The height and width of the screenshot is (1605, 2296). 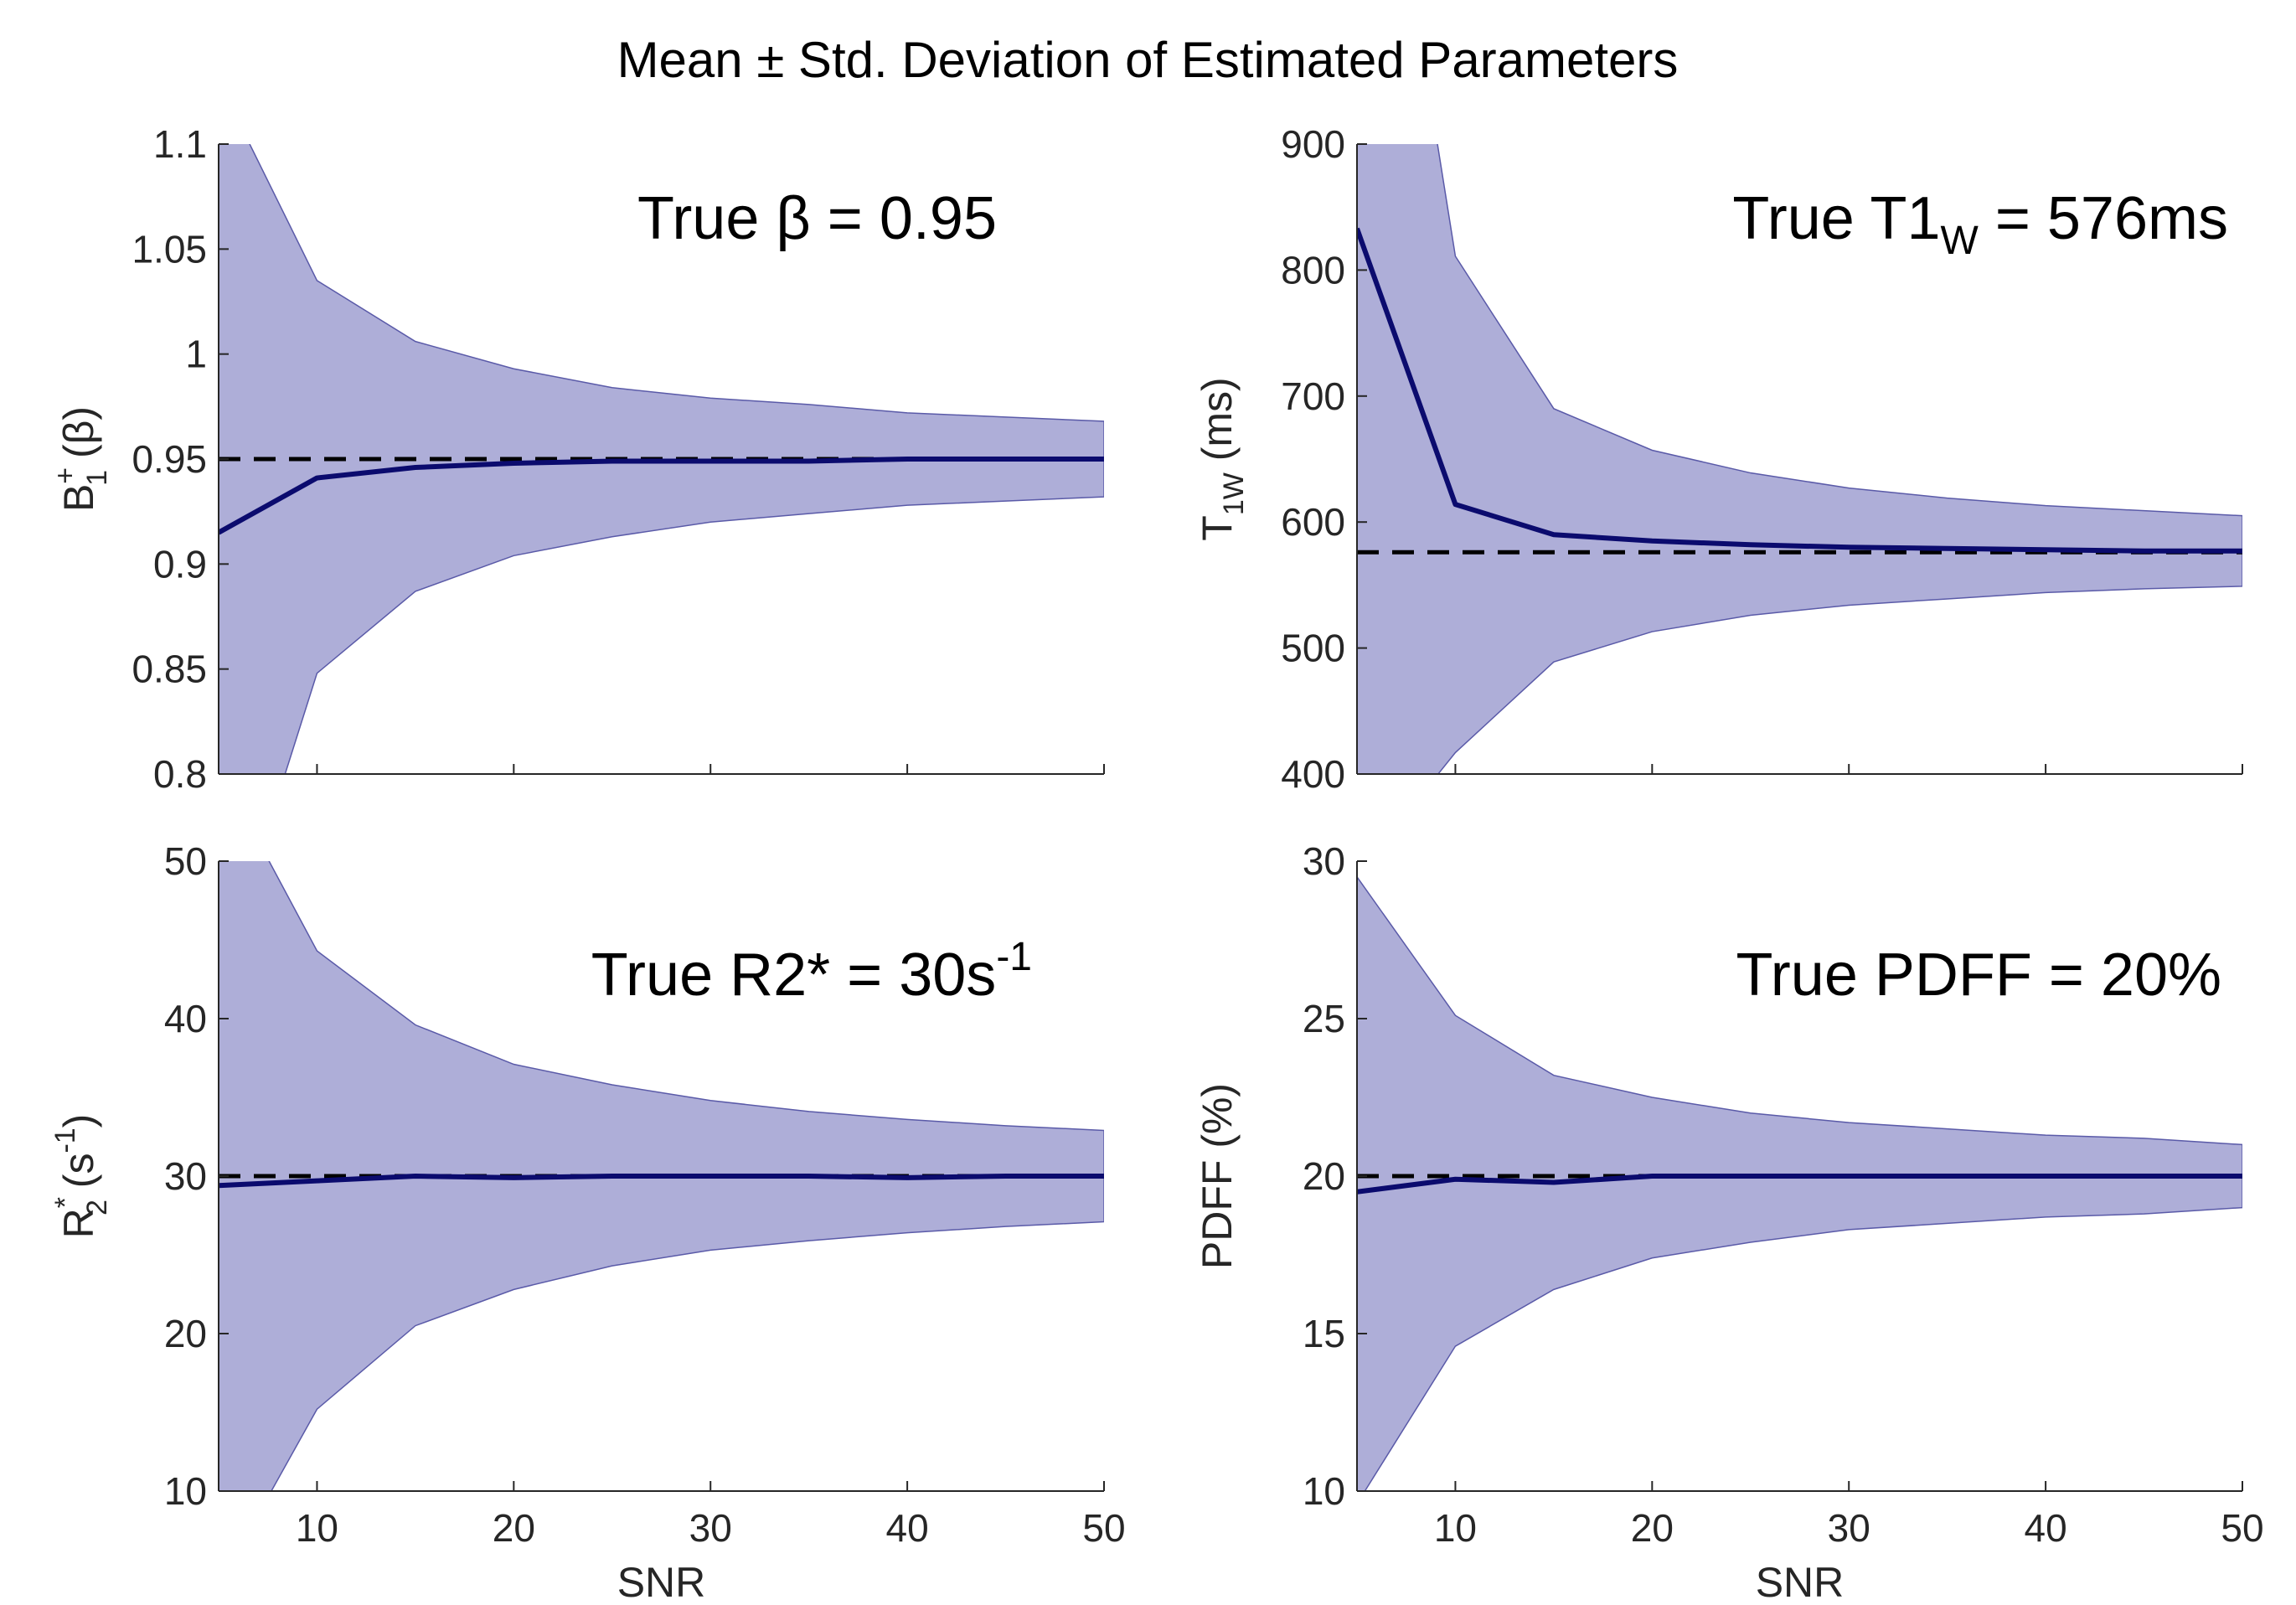 I want to click on y-tick-label: 800, so click(x=1313, y=270).